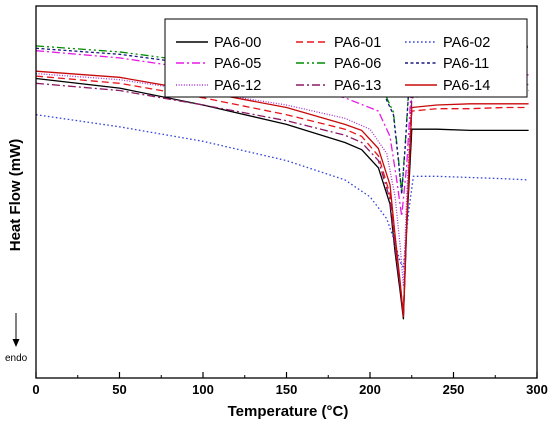 This screenshot has height=426, width=550. I want to click on legend-label-pa6-14: PA6-14, so click(466, 86).